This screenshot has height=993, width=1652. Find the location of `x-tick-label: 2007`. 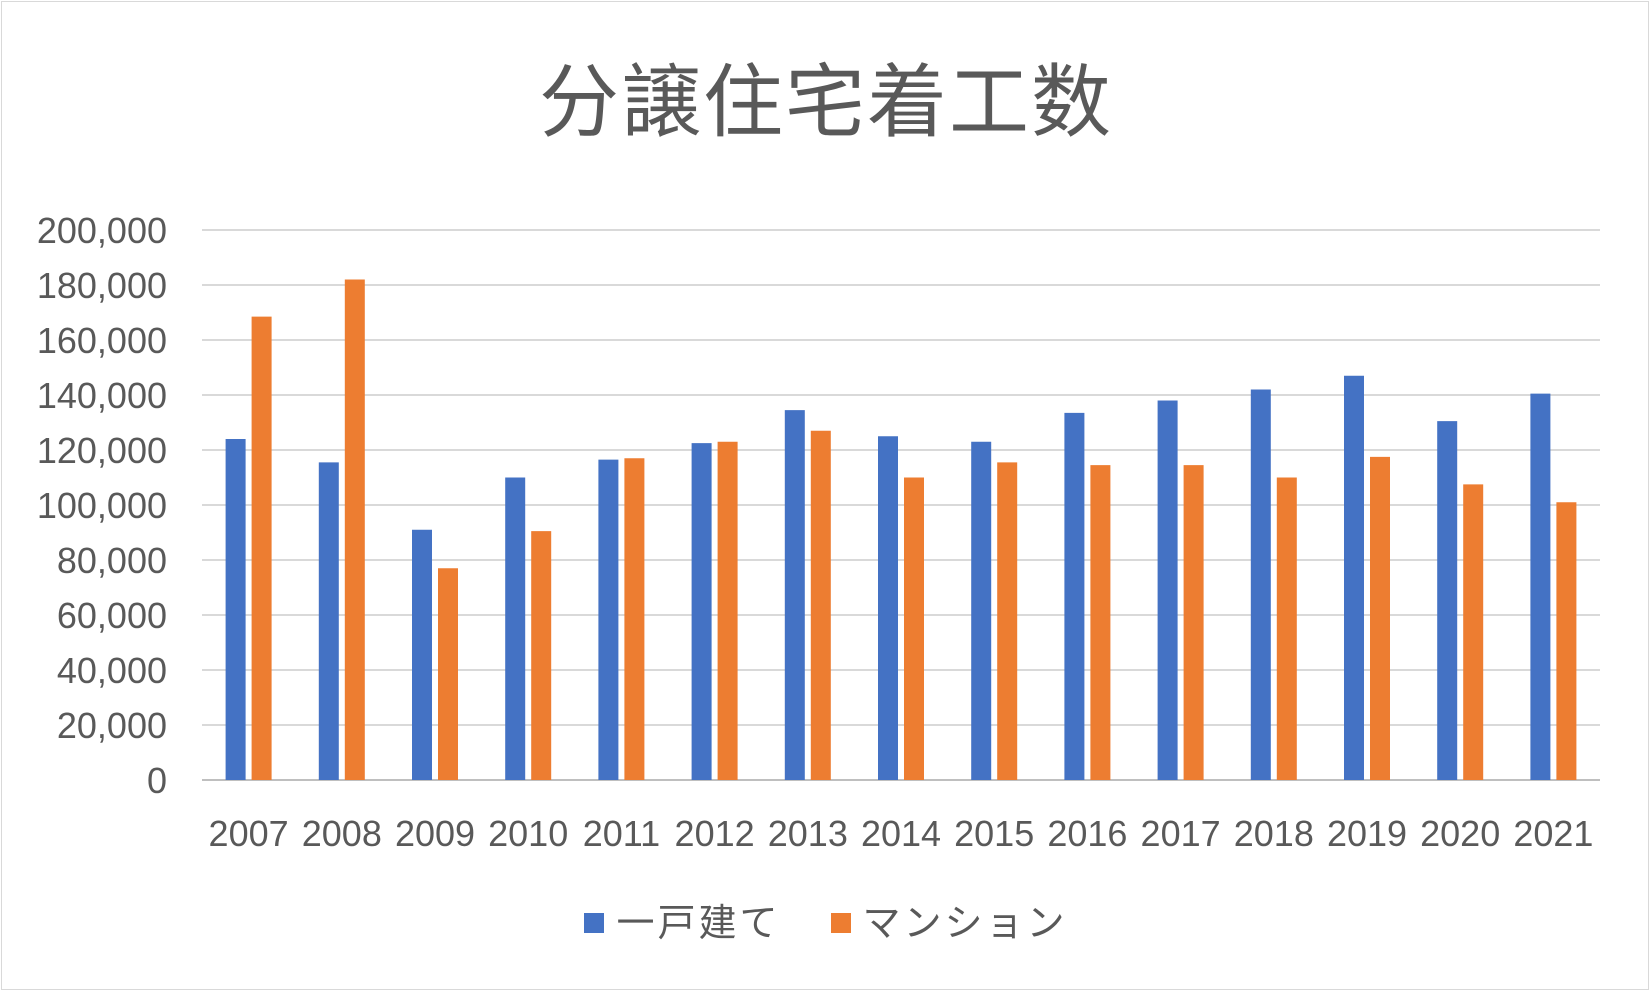

x-tick-label: 2007 is located at coordinates (249, 833).